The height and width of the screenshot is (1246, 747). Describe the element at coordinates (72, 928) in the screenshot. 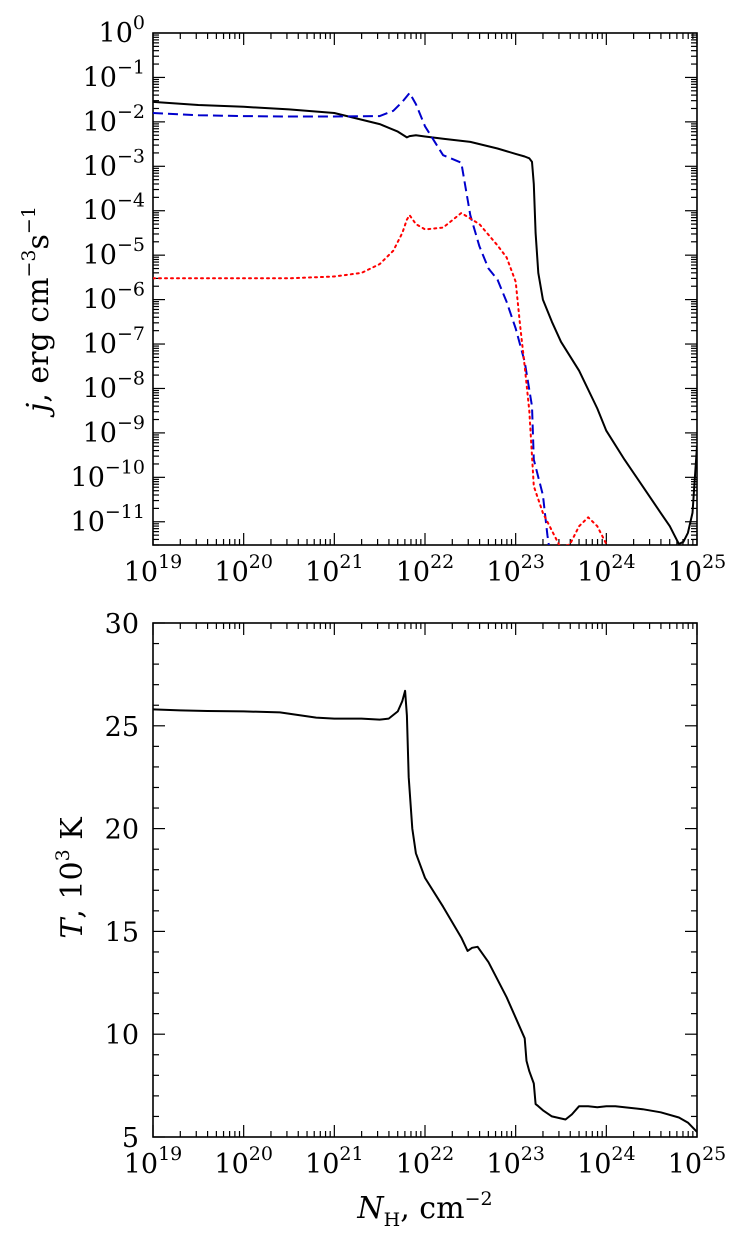

I see `y-axis-var: T` at that location.